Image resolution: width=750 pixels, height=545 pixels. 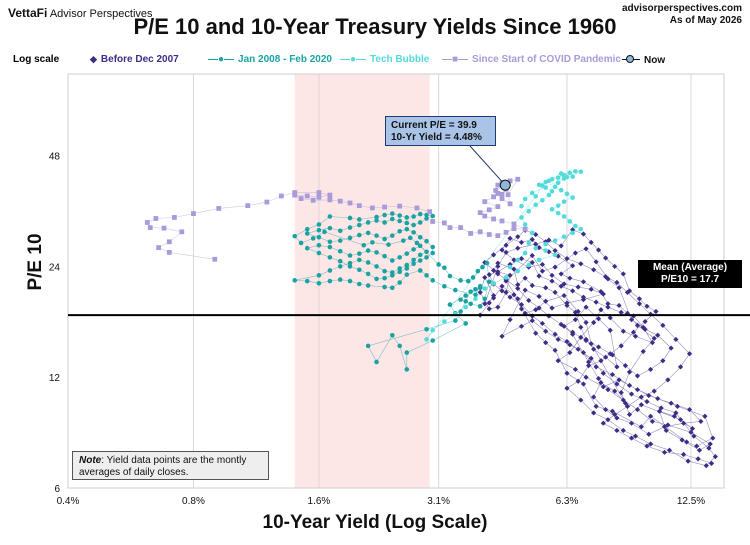 I want to click on callout-connector, so click(x=487, y=165).